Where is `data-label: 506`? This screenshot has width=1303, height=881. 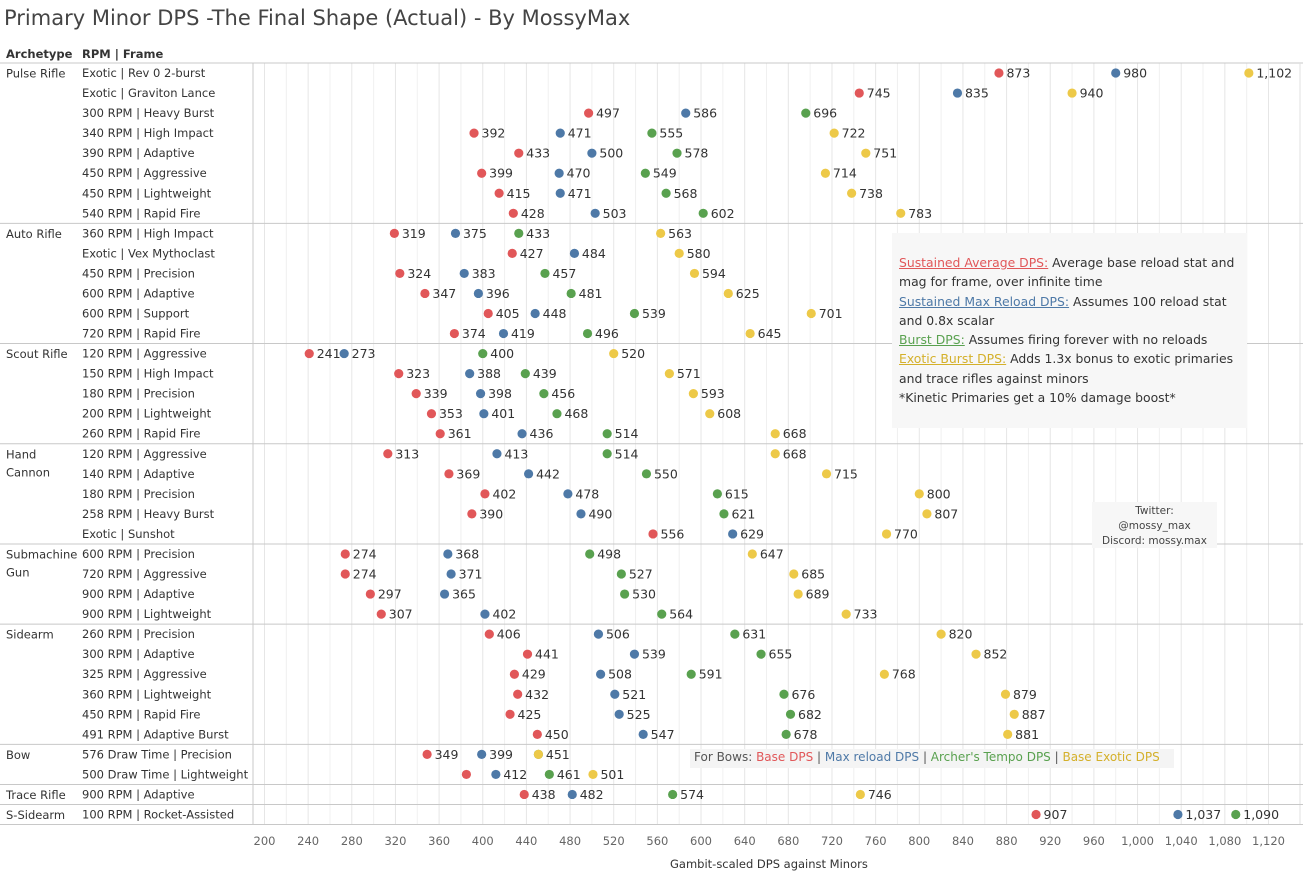
data-label: 506 is located at coordinates (618, 634).